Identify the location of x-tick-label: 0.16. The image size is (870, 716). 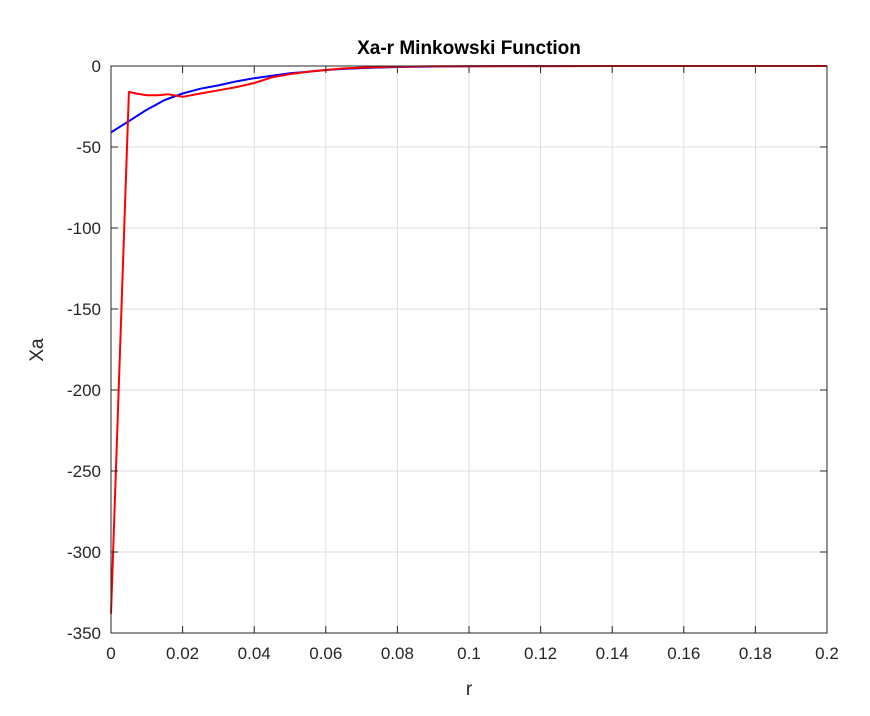
(683, 653).